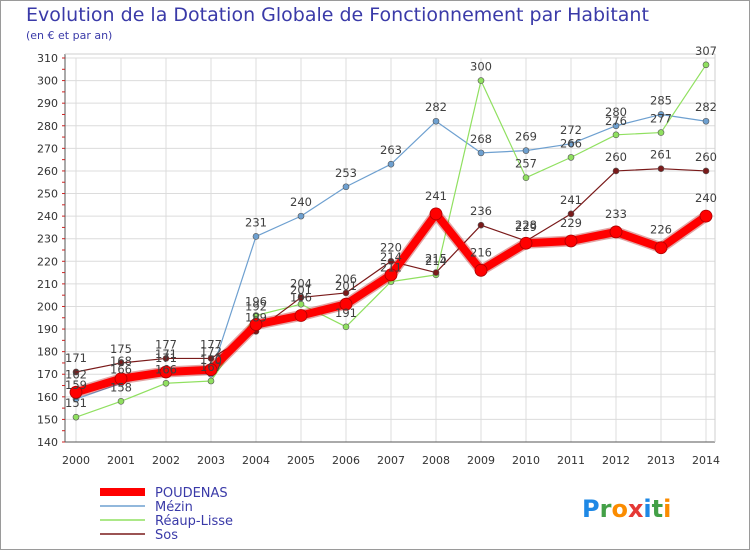 This screenshot has height=550, width=750. Describe the element at coordinates (47, 284) in the screenshot. I see `y-tick-label: 210` at that location.